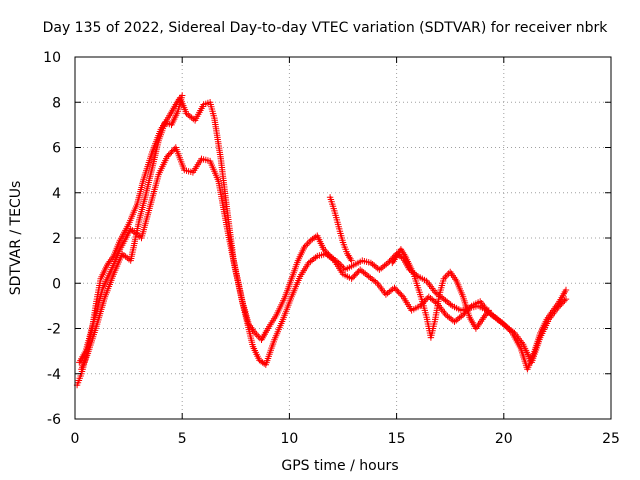 Image resolution: width=640 pixels, height=480 pixels. What do you see at coordinates (339, 466) in the screenshot?
I see `x-axis-label: GPS time / hours` at bounding box center [339, 466].